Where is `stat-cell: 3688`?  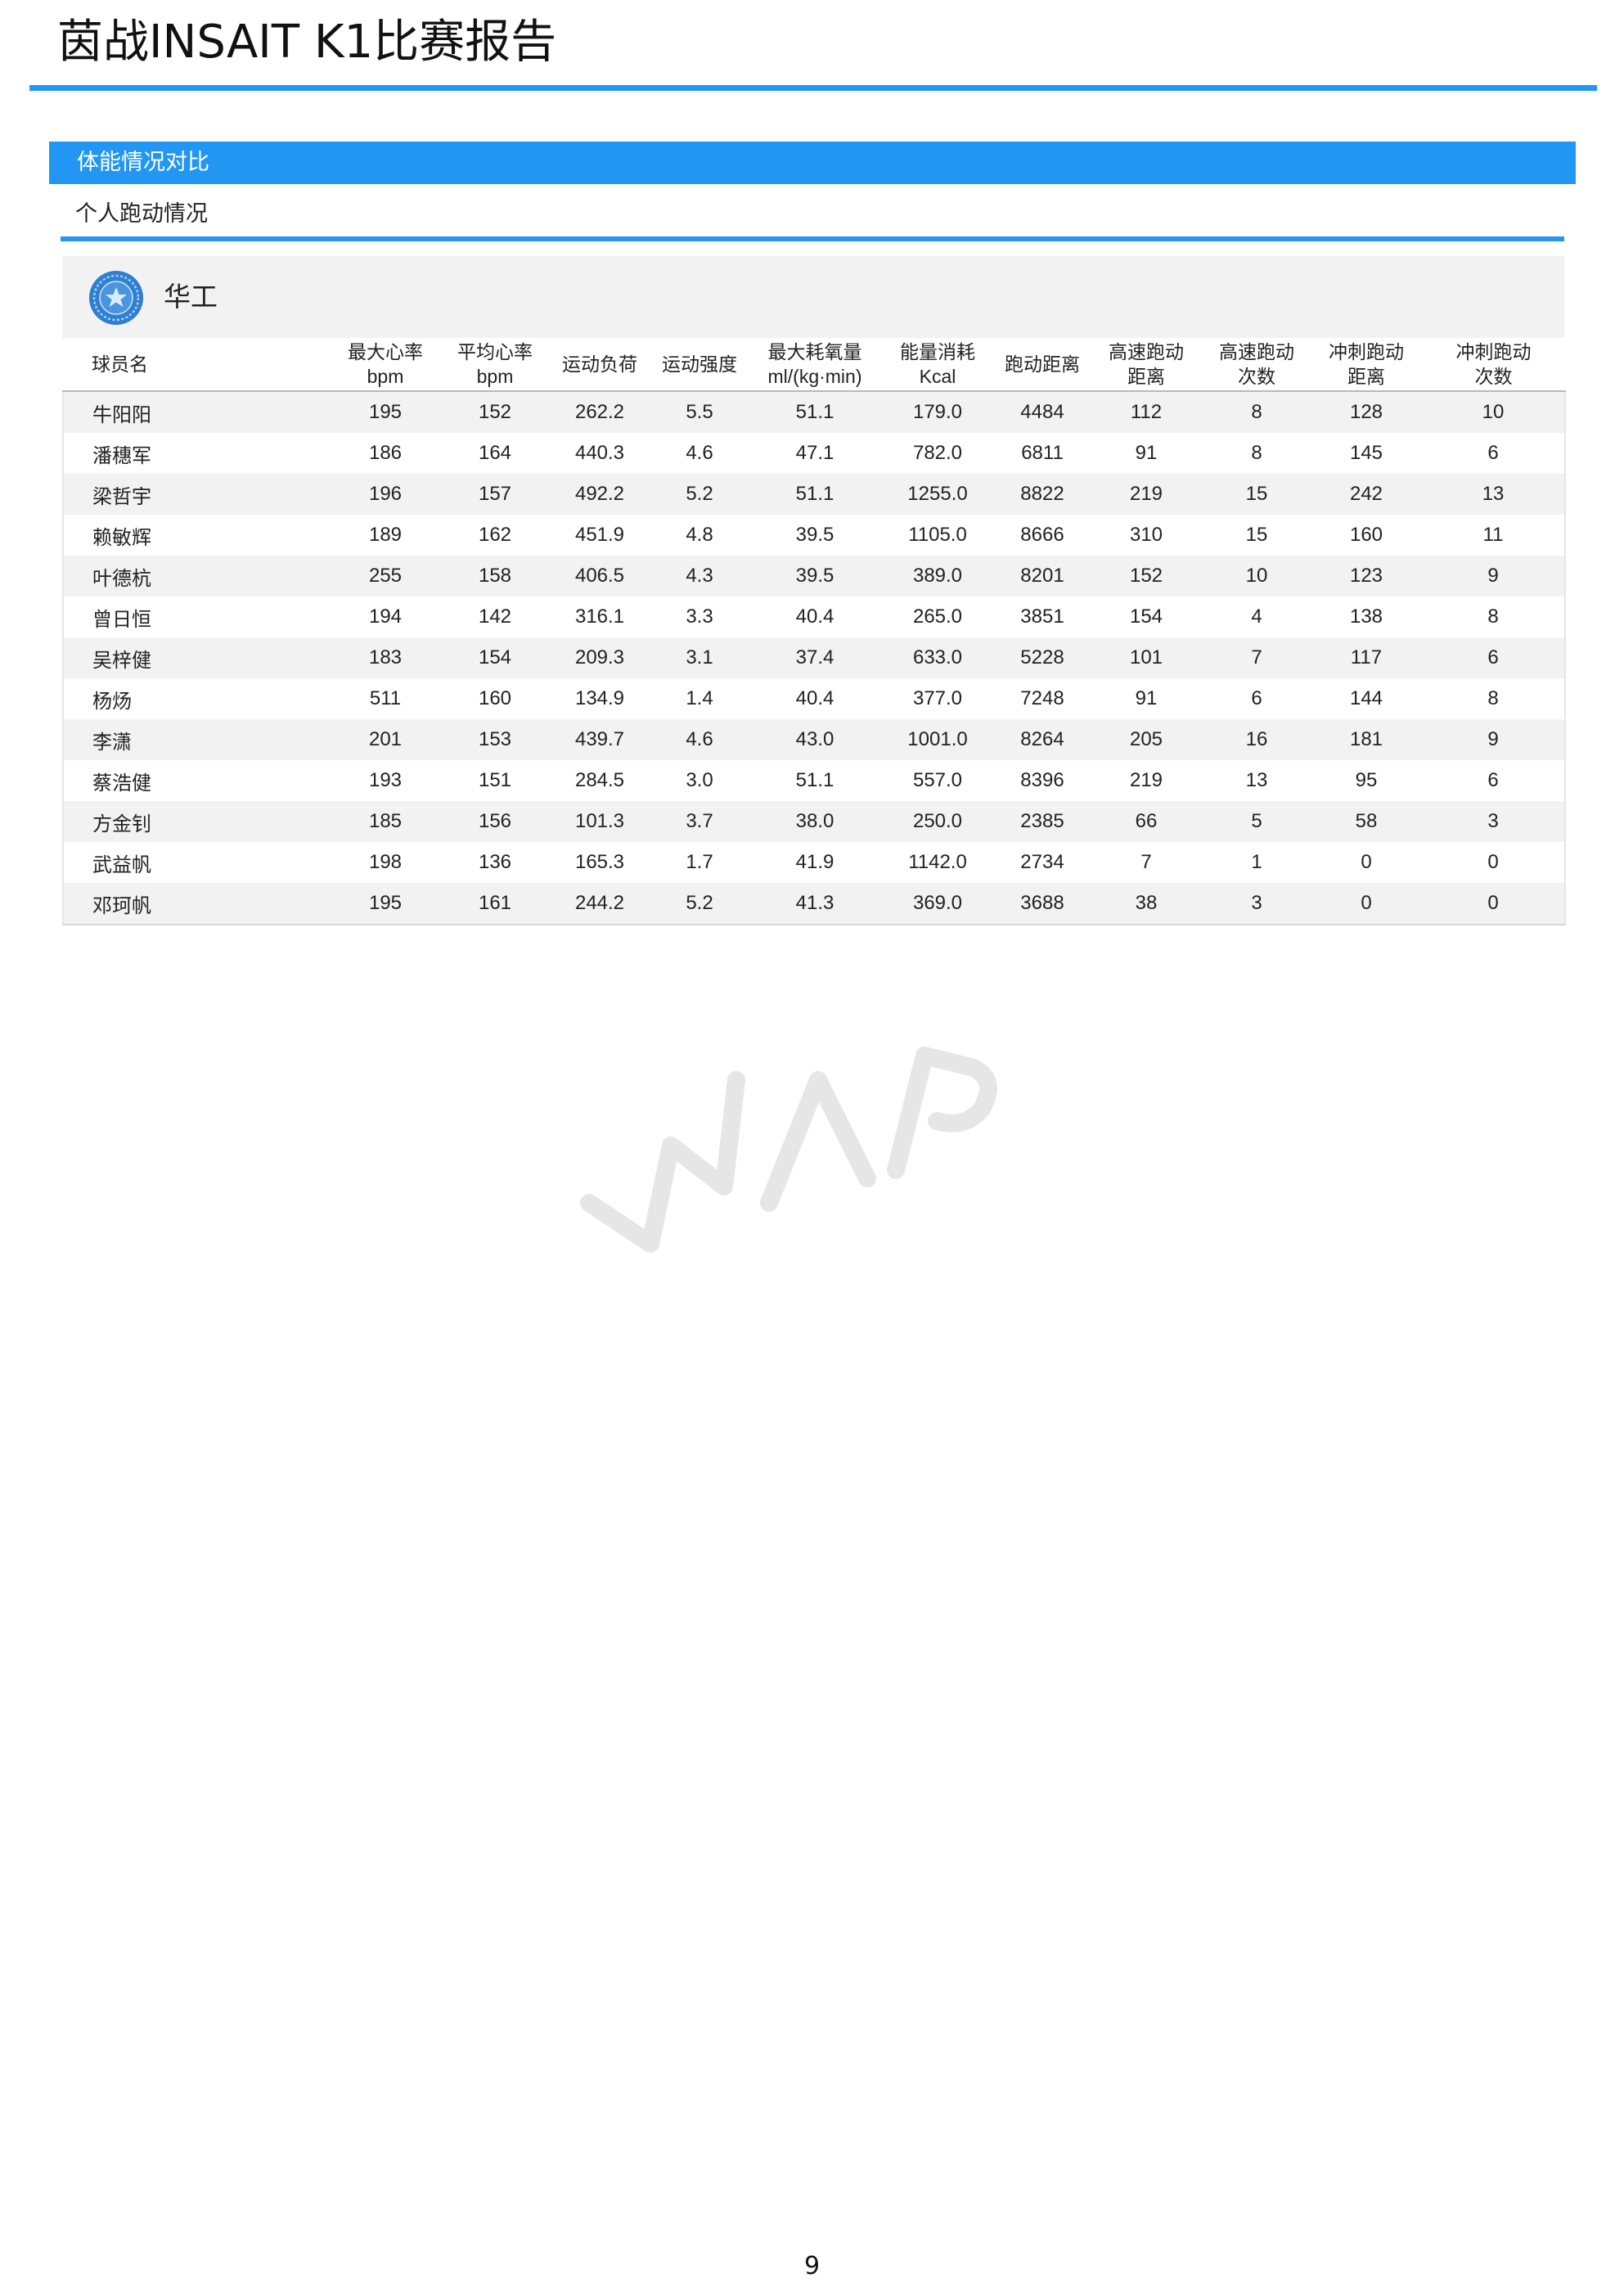 stat-cell: 3688 is located at coordinates (1042, 904).